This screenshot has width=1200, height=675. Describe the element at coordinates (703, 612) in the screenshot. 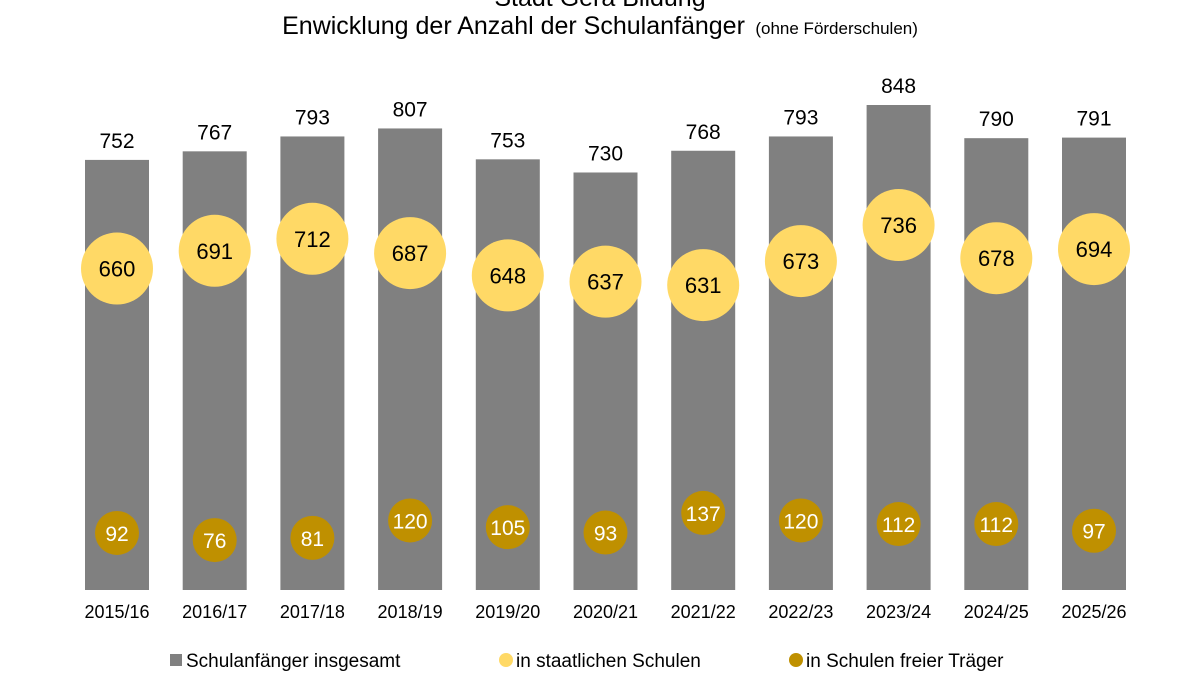

I see `x-tick-label: 2021/22` at that location.